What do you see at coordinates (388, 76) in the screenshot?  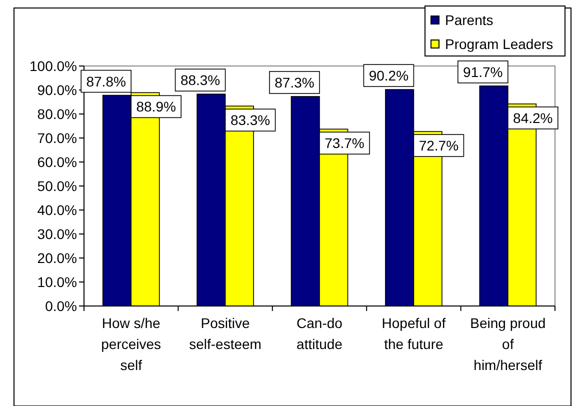 I see `text: 90.2%` at bounding box center [388, 76].